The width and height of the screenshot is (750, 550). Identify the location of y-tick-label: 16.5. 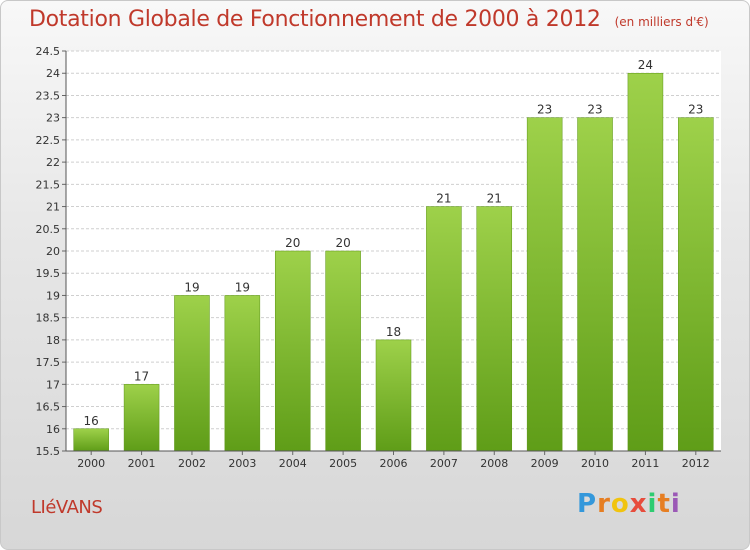
(48, 407).